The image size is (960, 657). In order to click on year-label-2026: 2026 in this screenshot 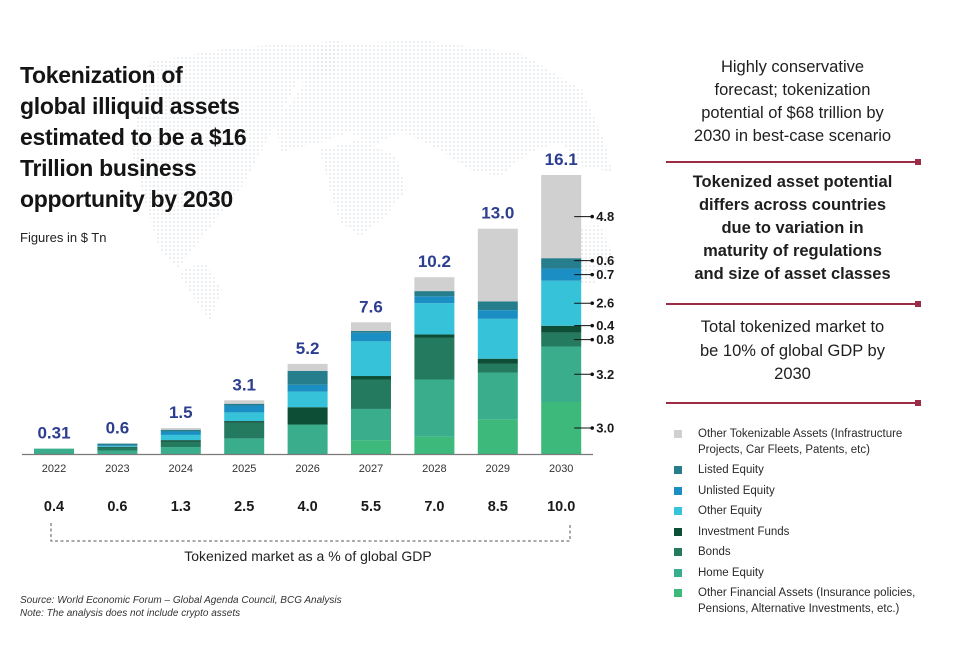, I will do `click(307, 469)`.